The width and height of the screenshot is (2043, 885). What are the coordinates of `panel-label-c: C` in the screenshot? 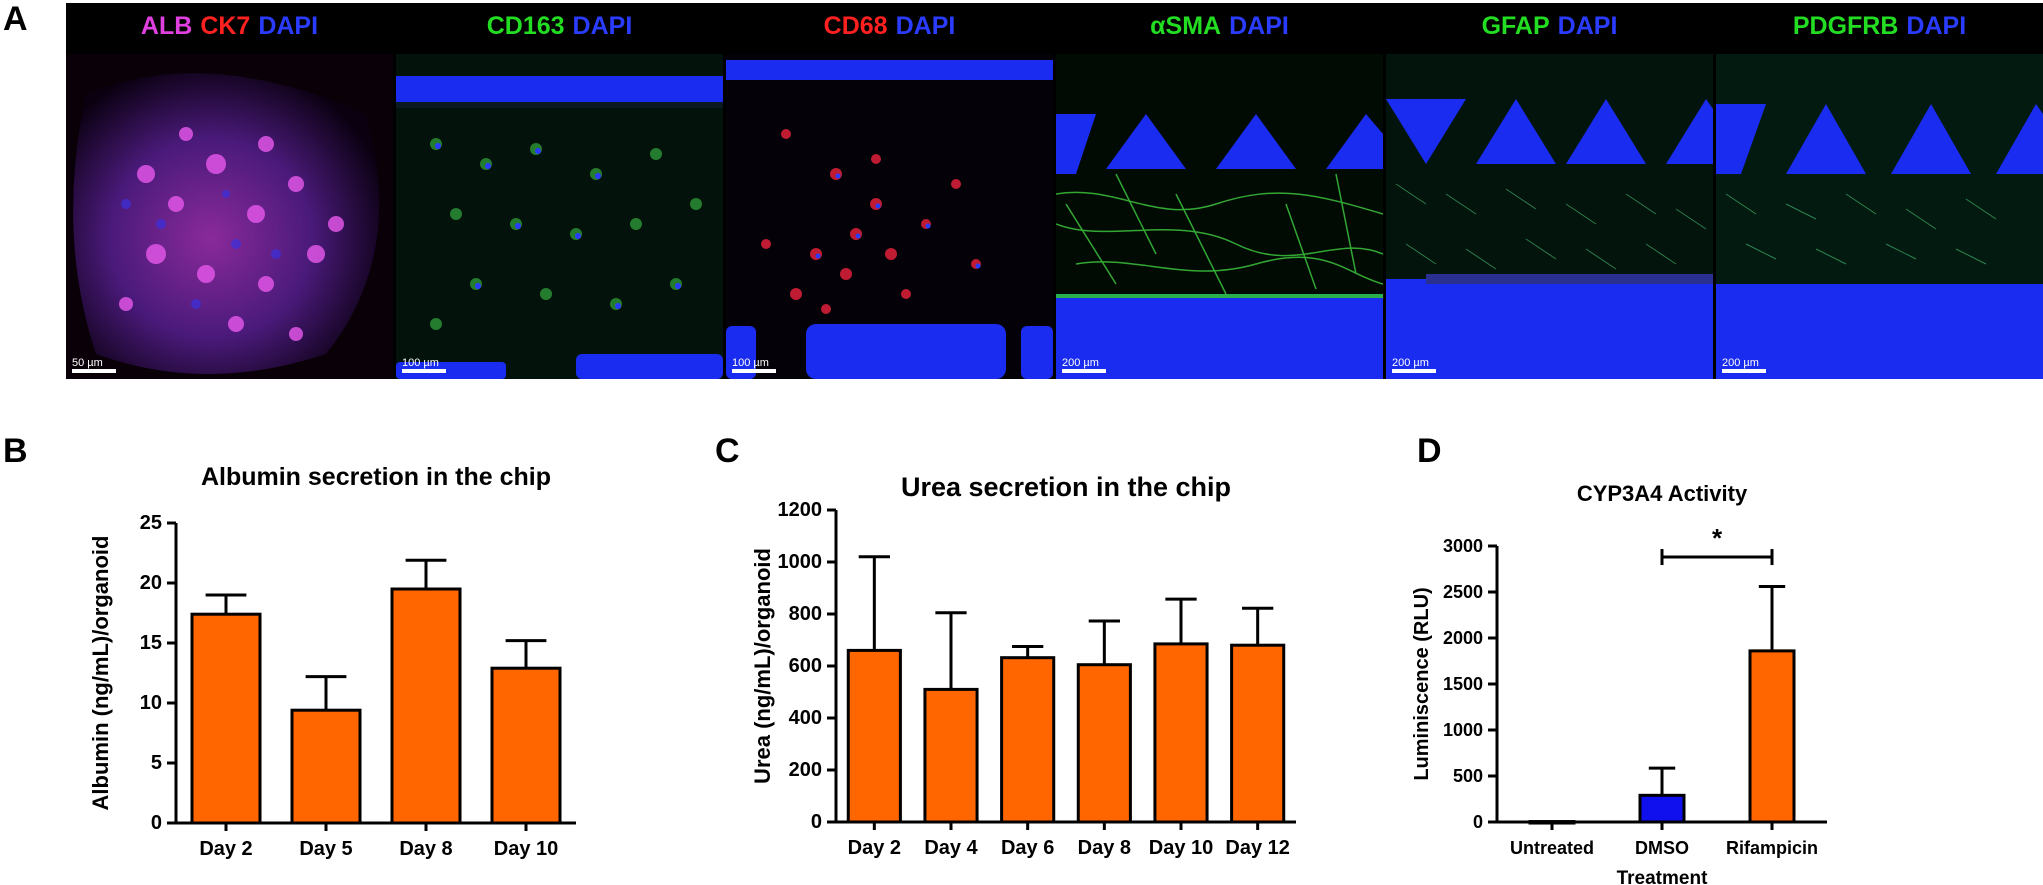 It's located at (727, 451).